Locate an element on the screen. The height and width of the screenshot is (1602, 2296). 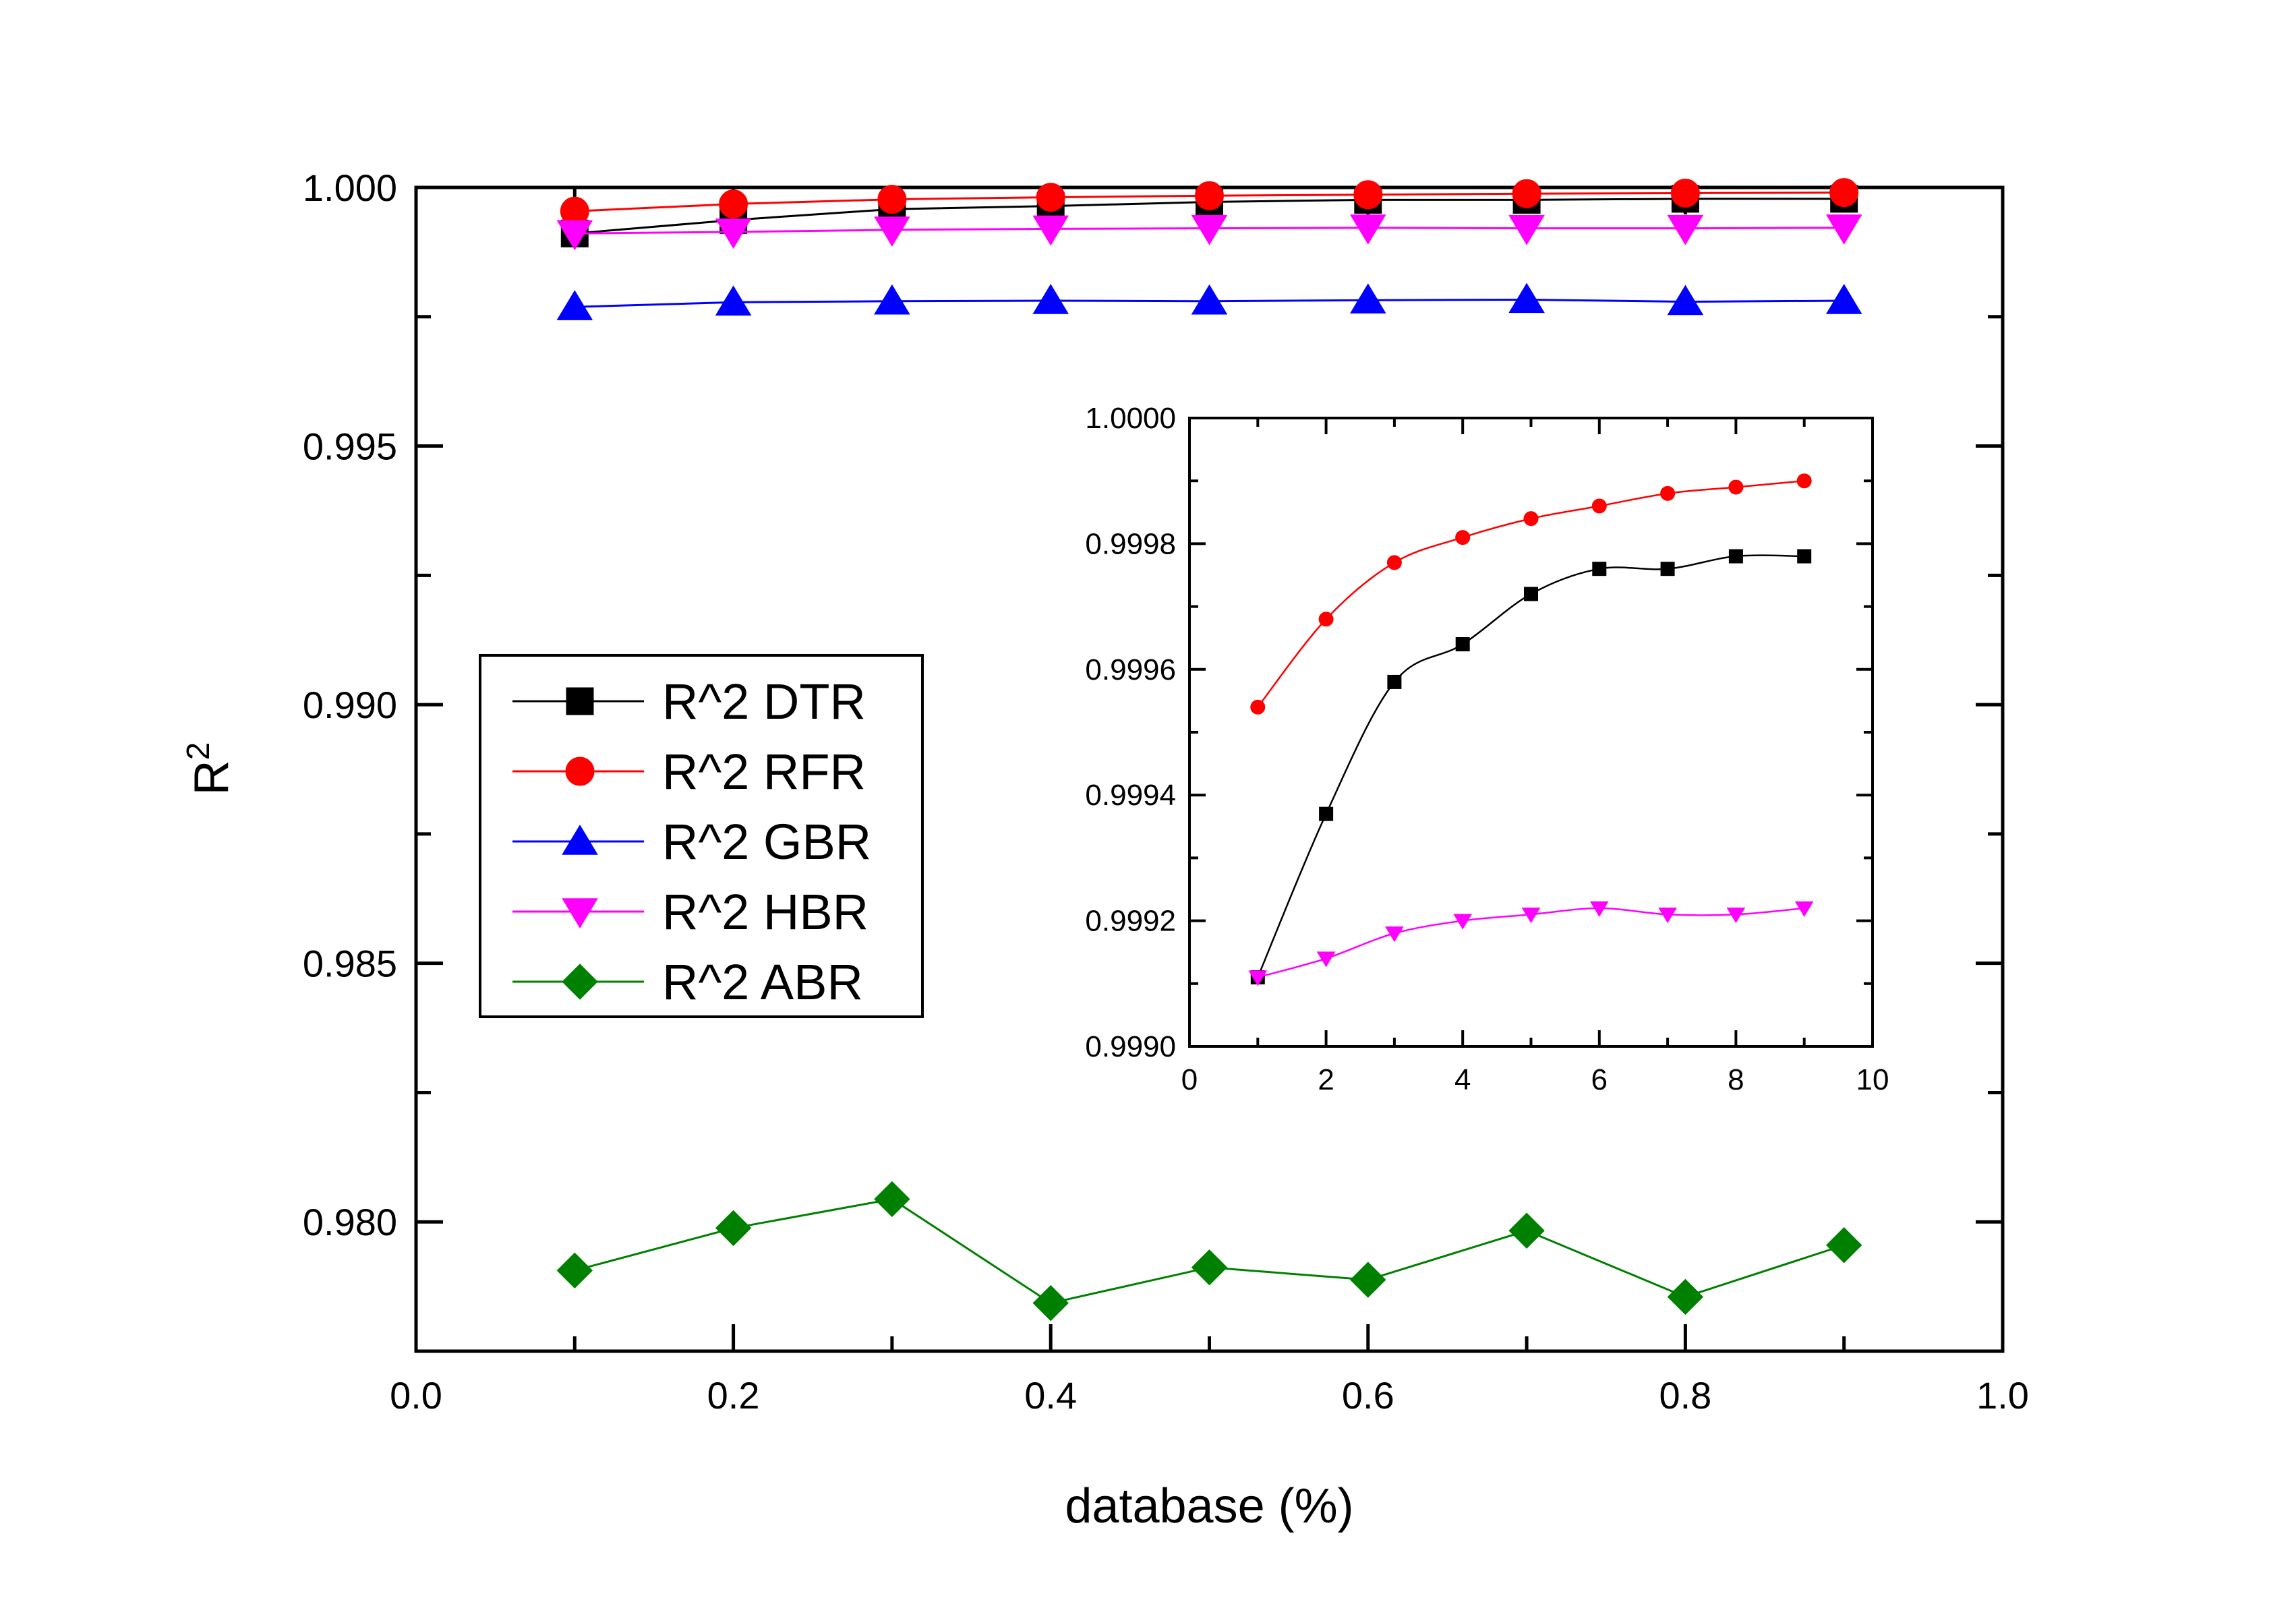
legend-item: R^2 HBR is located at coordinates (690, 912).